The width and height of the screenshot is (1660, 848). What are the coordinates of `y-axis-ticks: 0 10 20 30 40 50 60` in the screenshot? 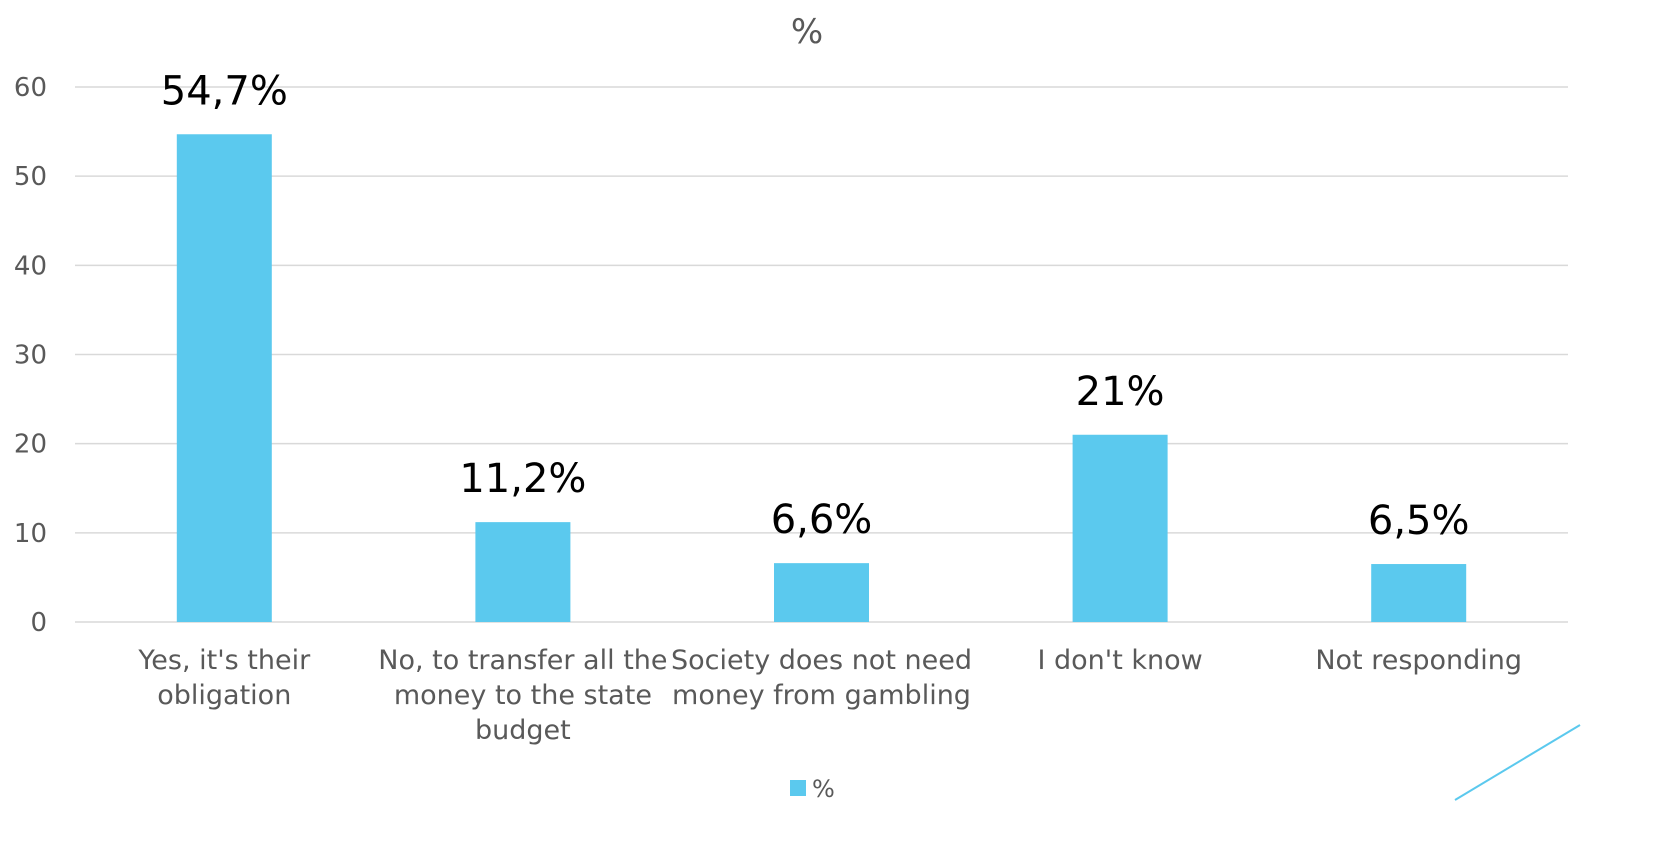 It's located at (30, 355).